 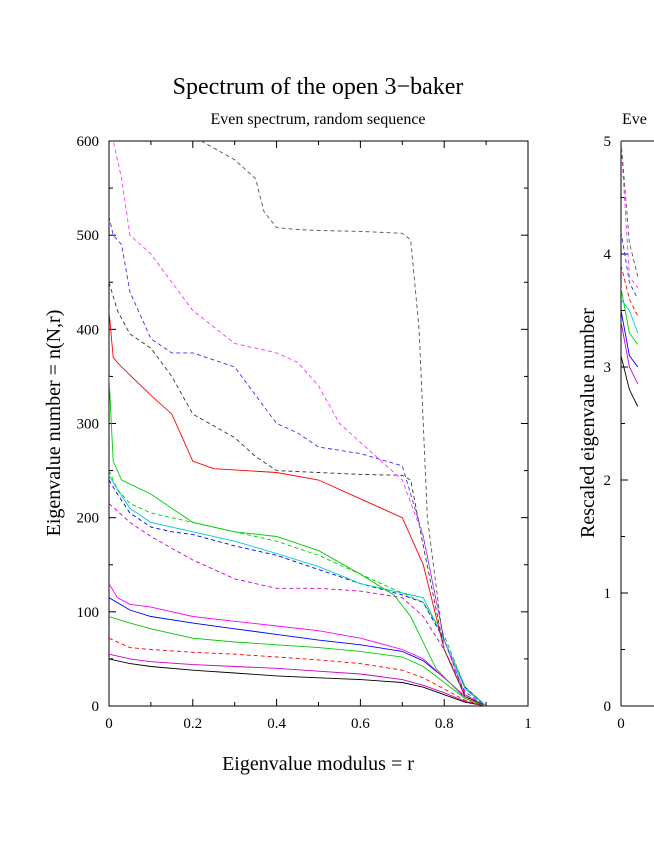 I want to click on left-chart-subtitle: Even spectrum, random sequence, so click(x=317, y=119).